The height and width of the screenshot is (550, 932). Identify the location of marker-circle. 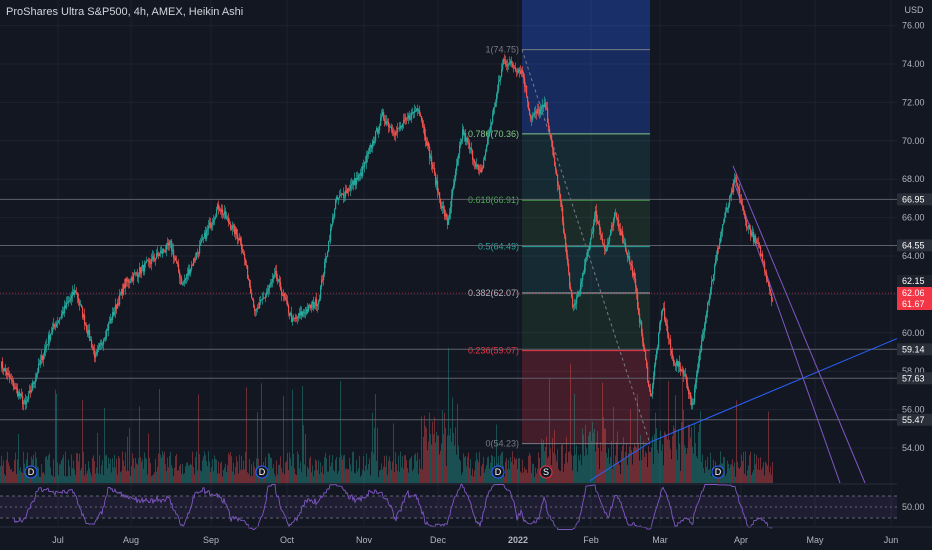
(262, 472).